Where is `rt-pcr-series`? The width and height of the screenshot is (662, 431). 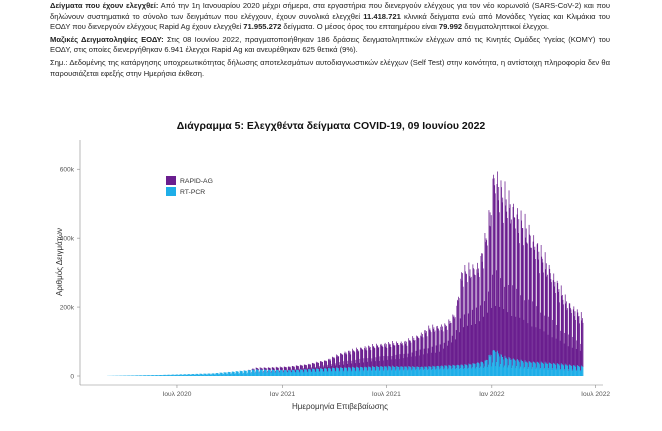 rt-pcr-series is located at coordinates (345, 363).